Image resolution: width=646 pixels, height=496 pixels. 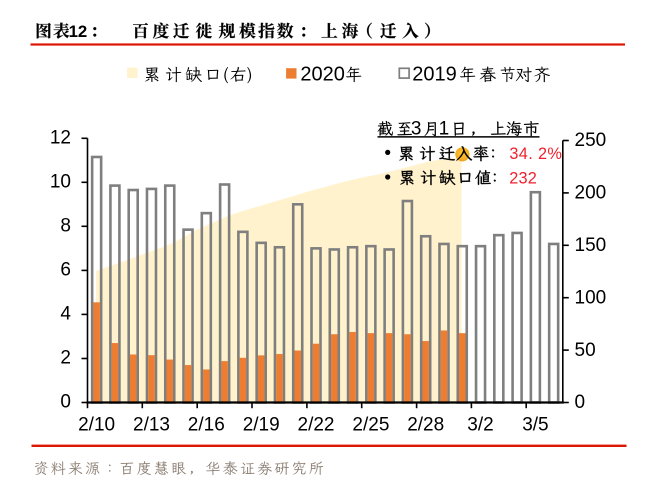 I want to click on svg-text: 2, so click(x=65, y=358).